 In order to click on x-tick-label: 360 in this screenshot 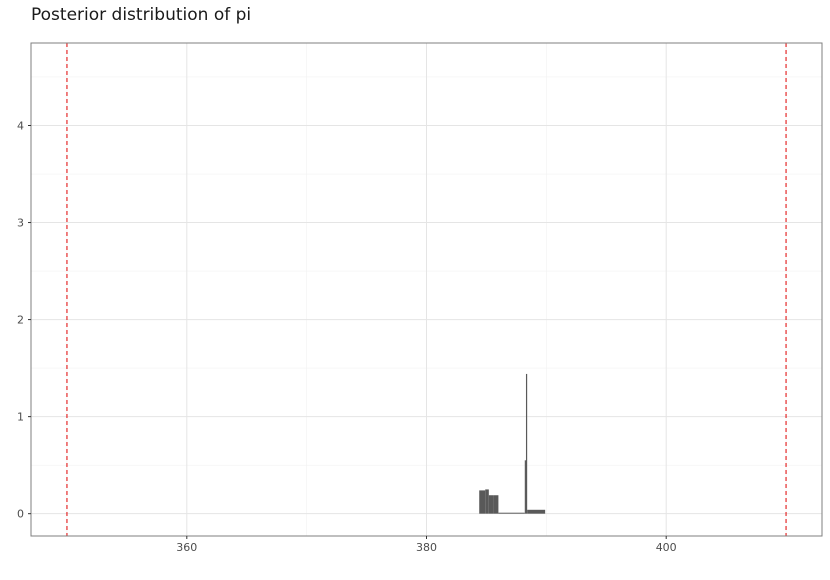, I will do `click(186, 547)`.